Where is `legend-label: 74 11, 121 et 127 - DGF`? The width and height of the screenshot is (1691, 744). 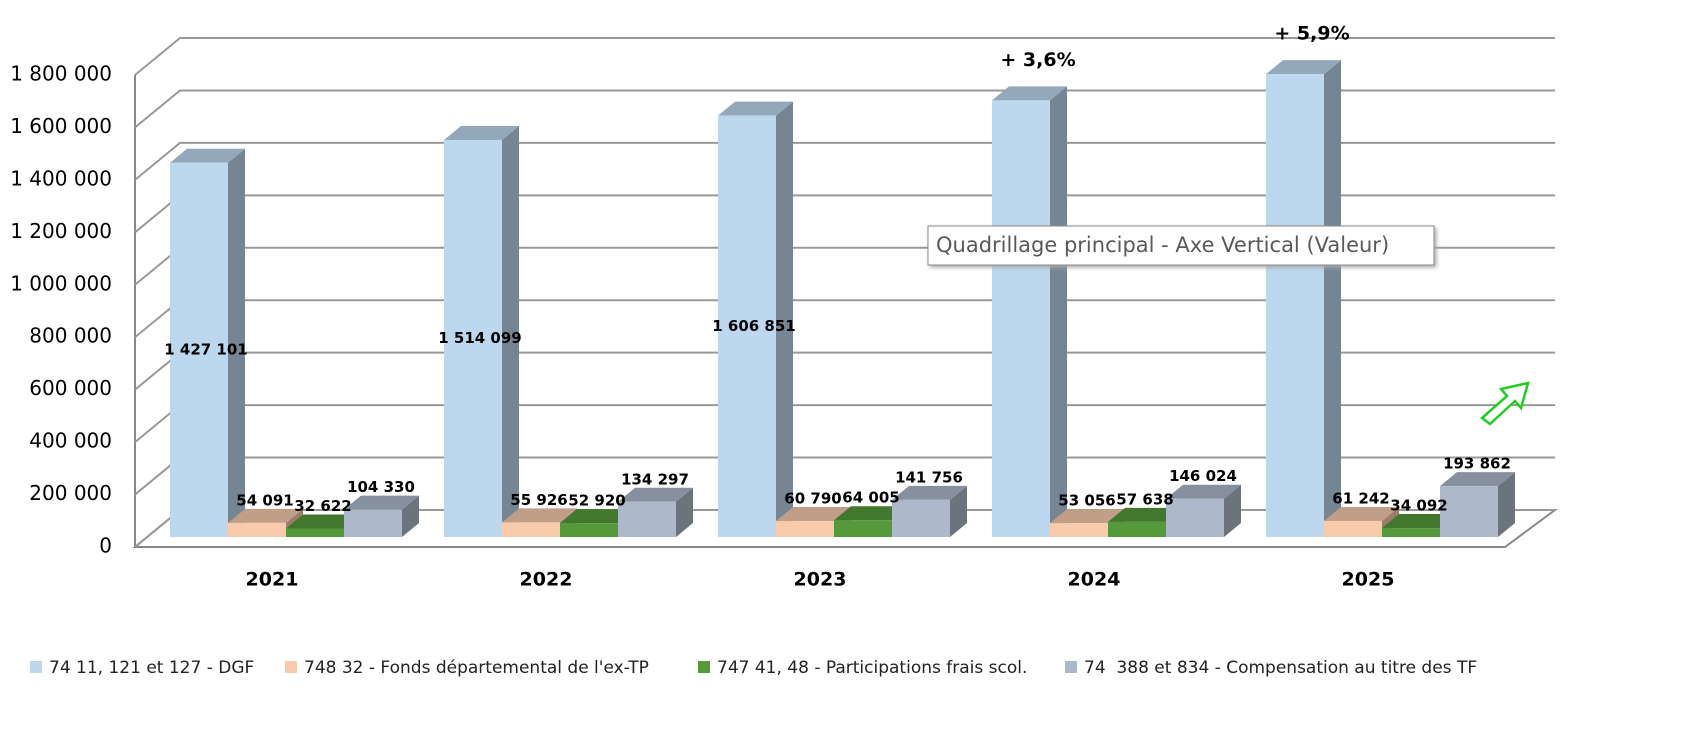
legend-label: 74 11, 121 et 127 - DGF is located at coordinates (151, 668).